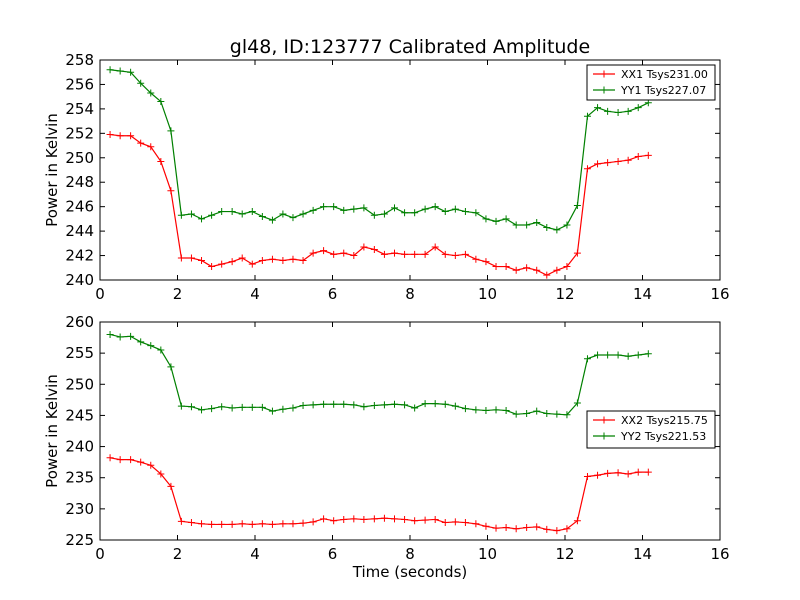 The image size is (800, 600). I want to click on legend-box, so click(651, 82).